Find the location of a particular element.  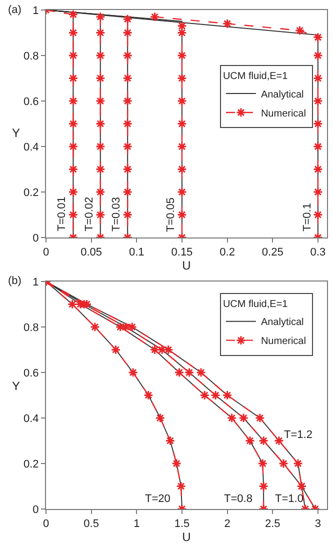

annotation: T=0.1 is located at coordinates (307, 217).